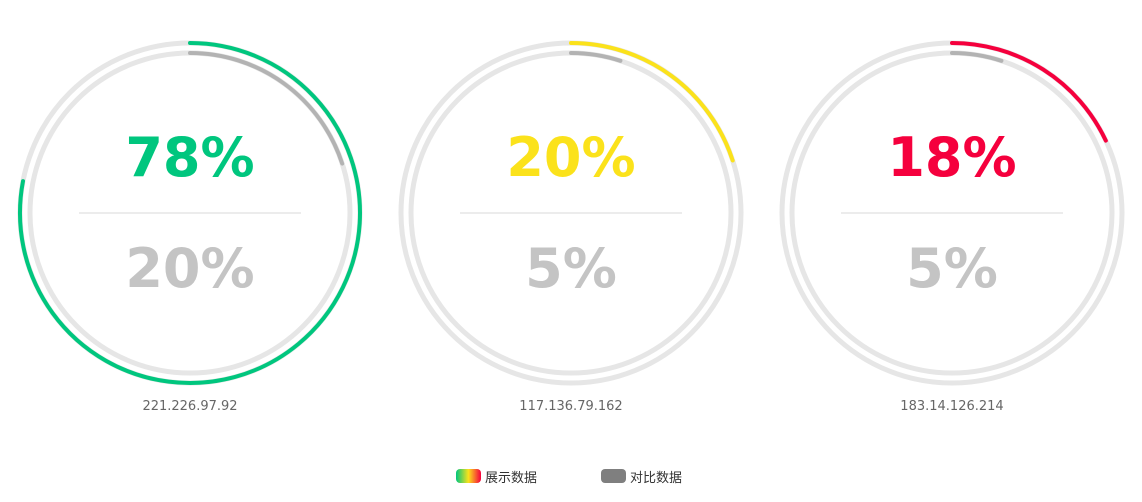  What do you see at coordinates (951, 406) in the screenshot?
I see `gauge-ip-label: 183.14.126.214` at bounding box center [951, 406].